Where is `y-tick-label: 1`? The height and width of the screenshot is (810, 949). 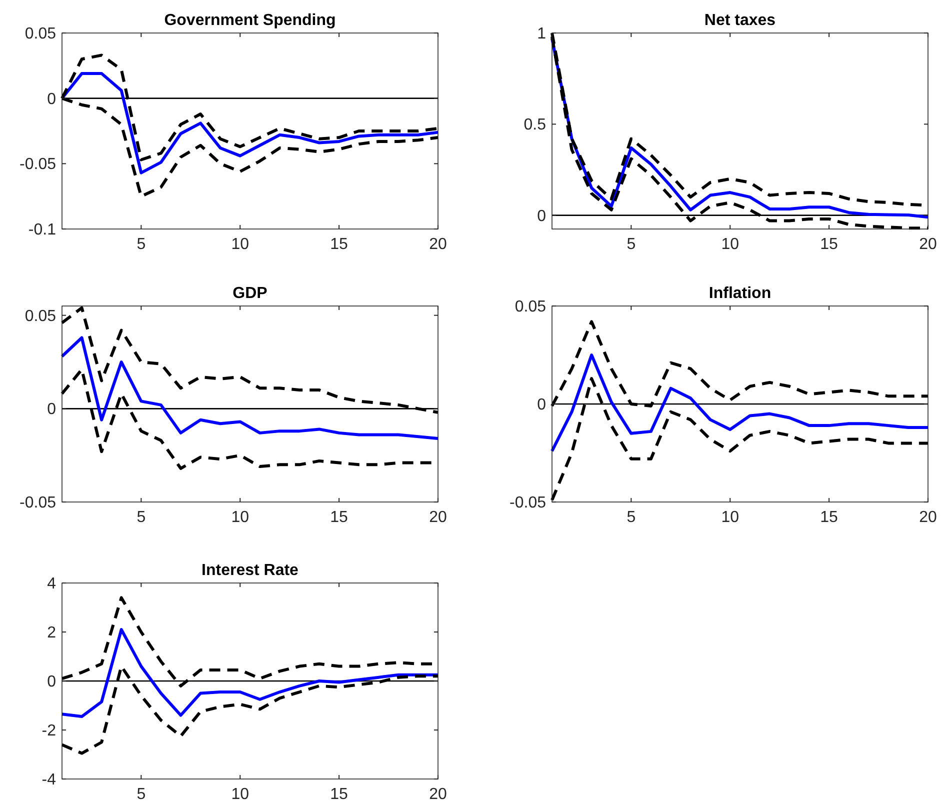
y-tick-label: 1 is located at coordinates (541, 34).